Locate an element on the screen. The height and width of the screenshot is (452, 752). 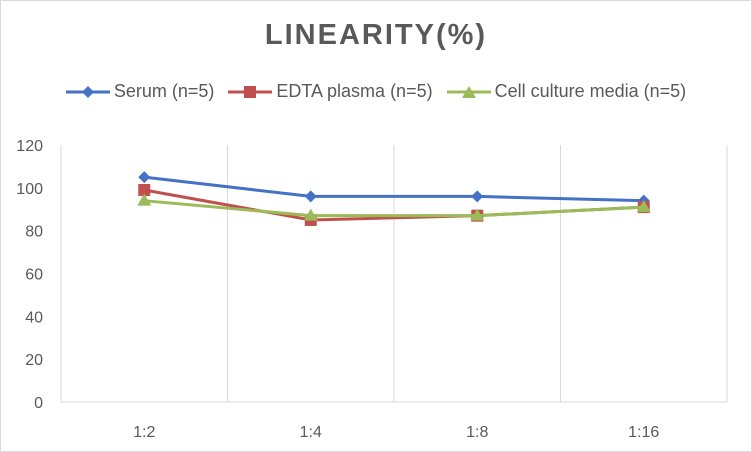
y-tick-label: 0 is located at coordinates (38, 403).